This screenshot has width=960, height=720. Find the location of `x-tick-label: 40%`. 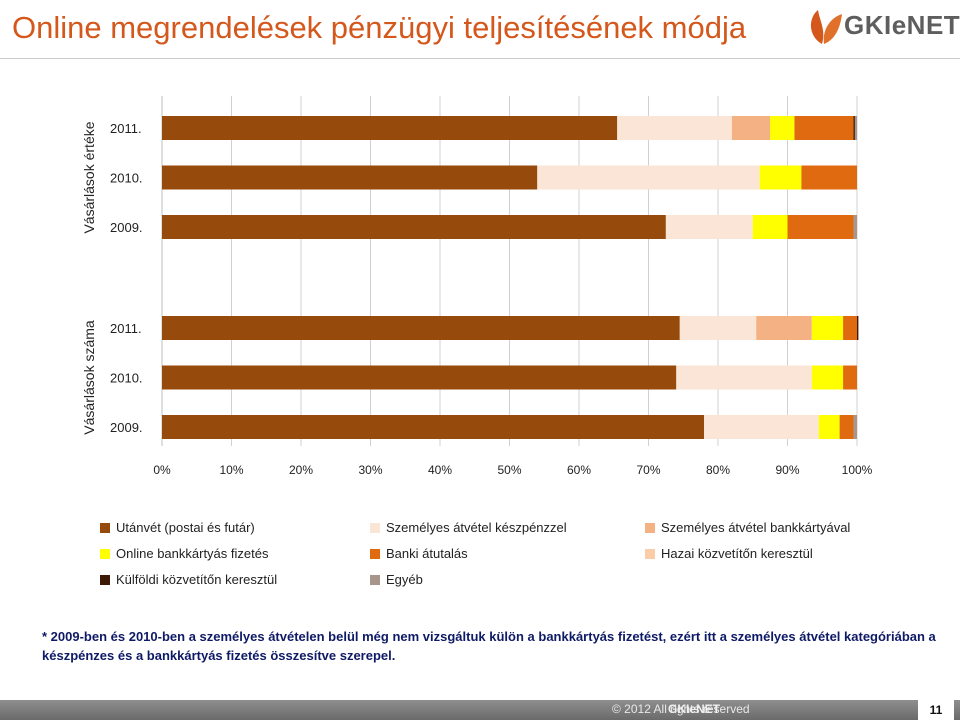

x-tick-label: 40% is located at coordinates (440, 470).